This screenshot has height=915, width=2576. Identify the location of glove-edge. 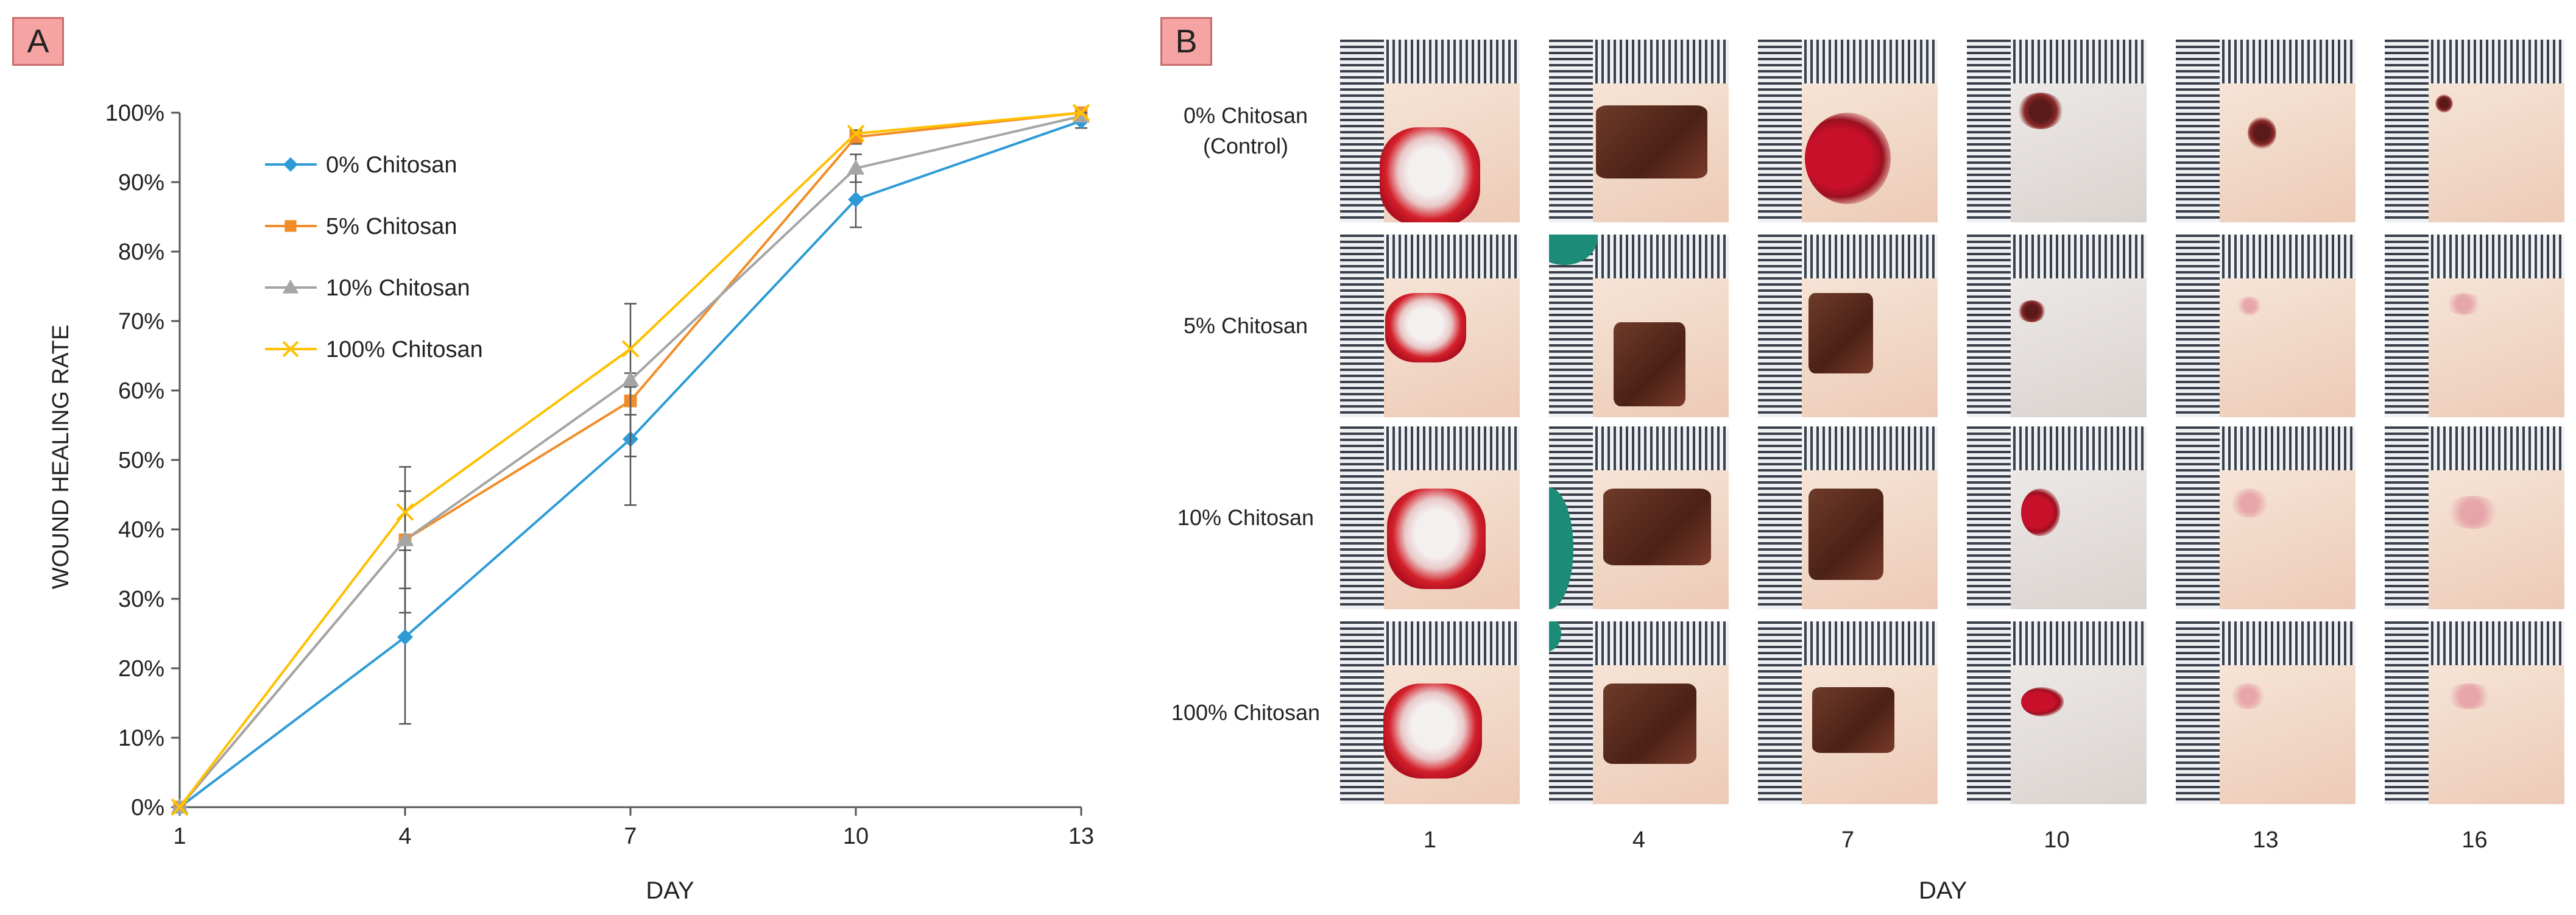
(1555, 636).